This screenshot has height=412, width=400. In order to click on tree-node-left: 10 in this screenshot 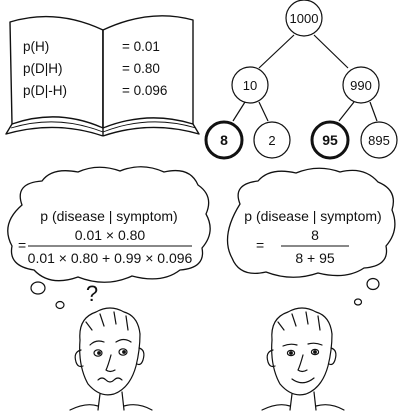, I will do `click(250, 85)`.